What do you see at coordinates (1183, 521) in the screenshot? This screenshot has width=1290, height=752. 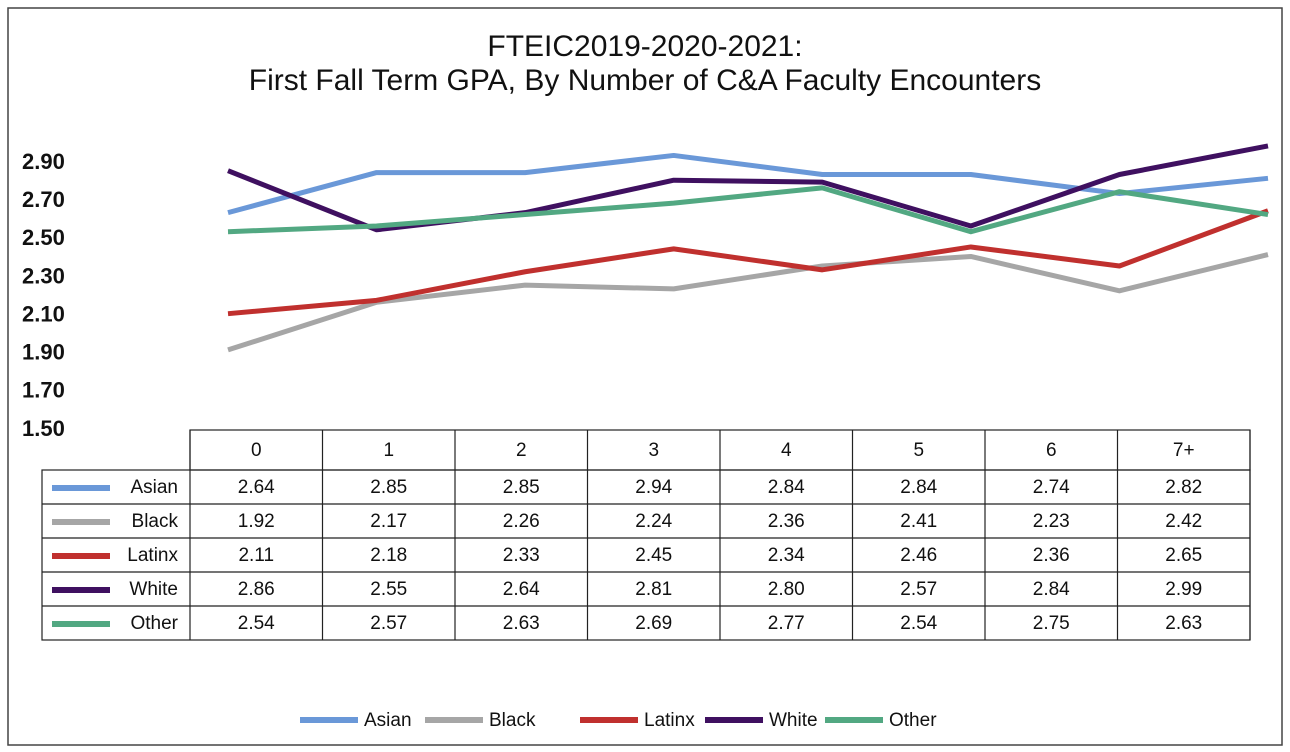 I see `data-label: 2.42` at bounding box center [1183, 521].